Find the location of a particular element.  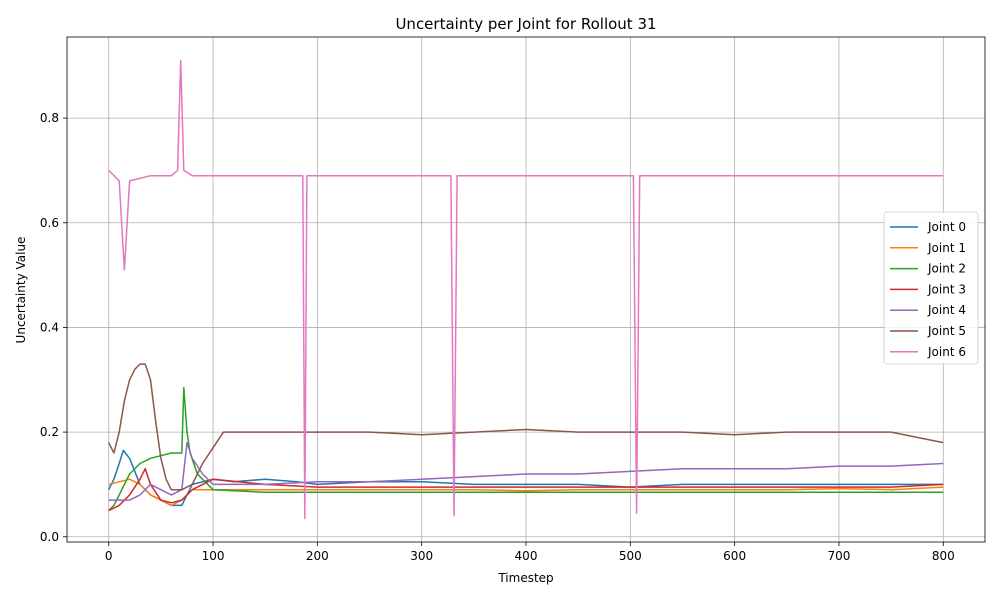

y-axis-label: Uncertainty Value is located at coordinates (21, 290).